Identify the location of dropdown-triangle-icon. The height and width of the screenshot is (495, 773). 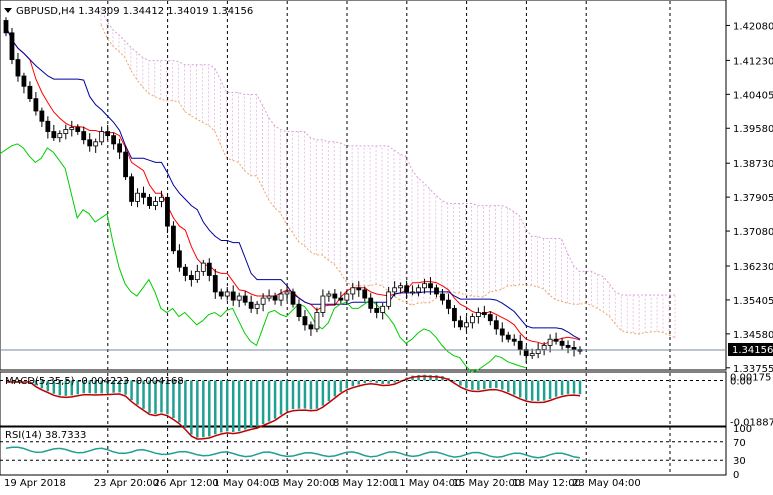
(8, 10).